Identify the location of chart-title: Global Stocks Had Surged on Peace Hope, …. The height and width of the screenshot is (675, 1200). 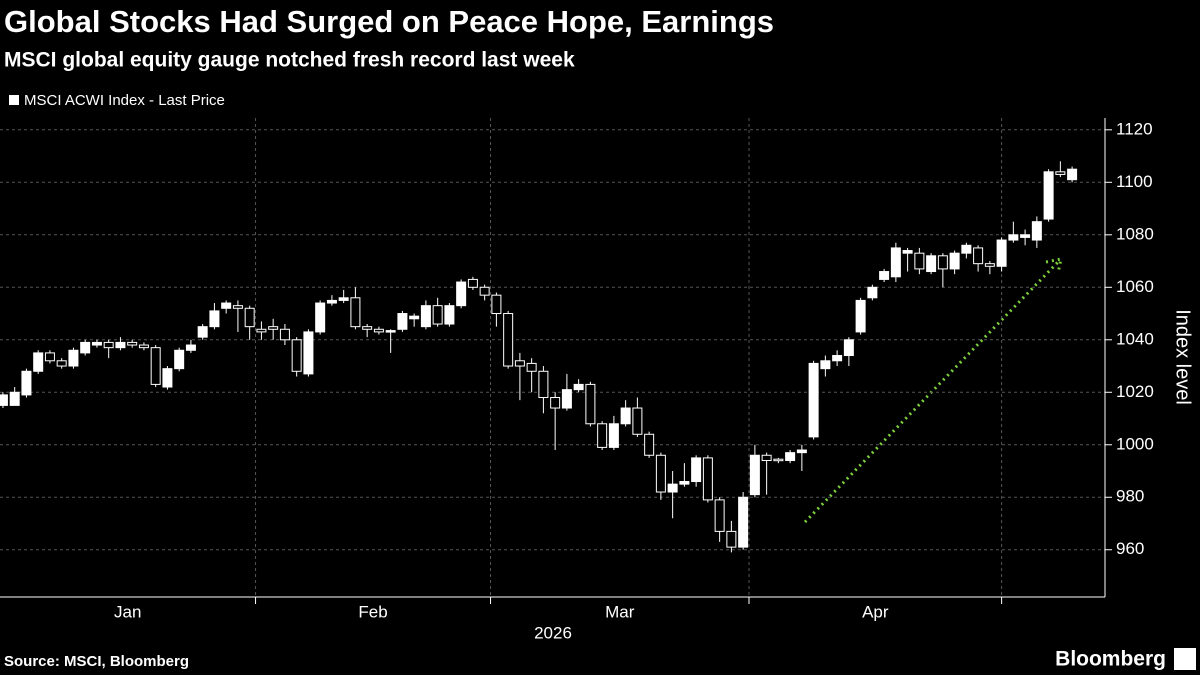
(389, 21).